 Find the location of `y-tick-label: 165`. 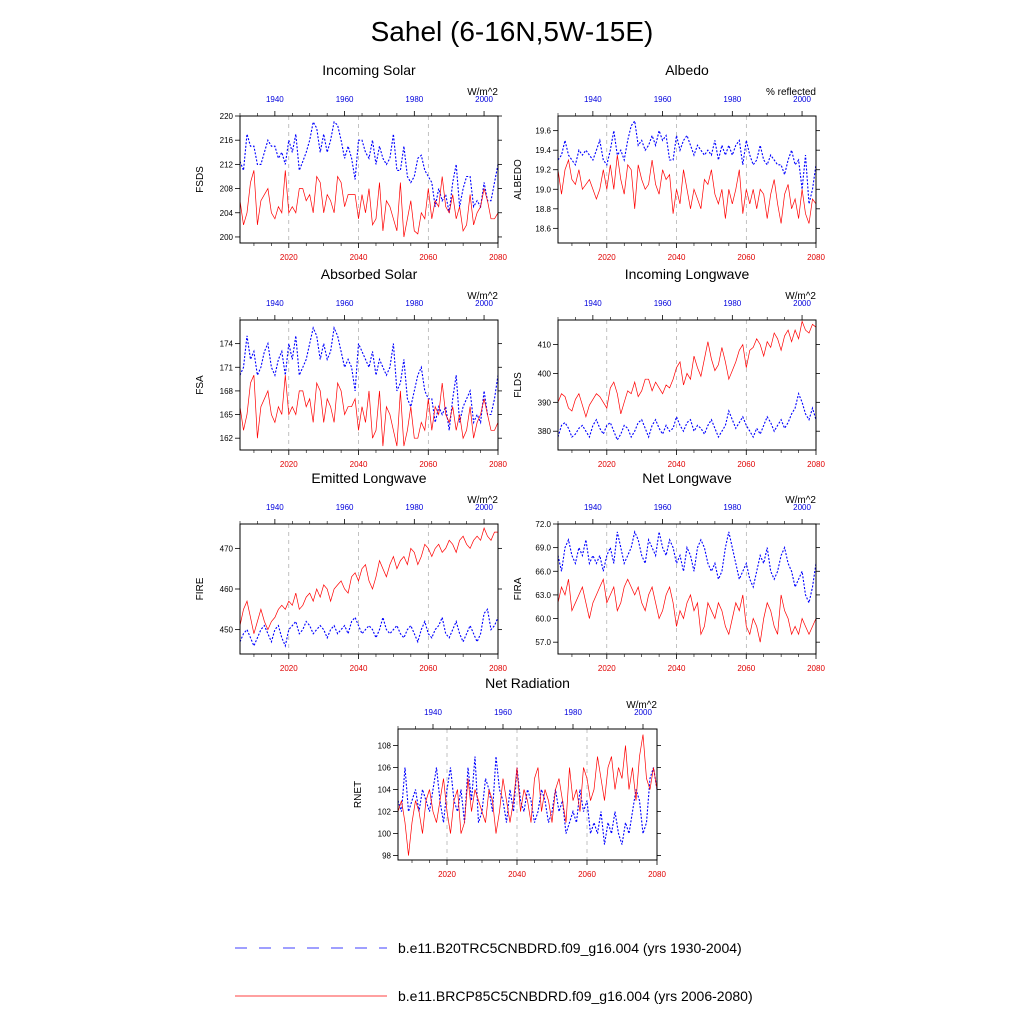

y-tick-label: 165 is located at coordinates (227, 415).